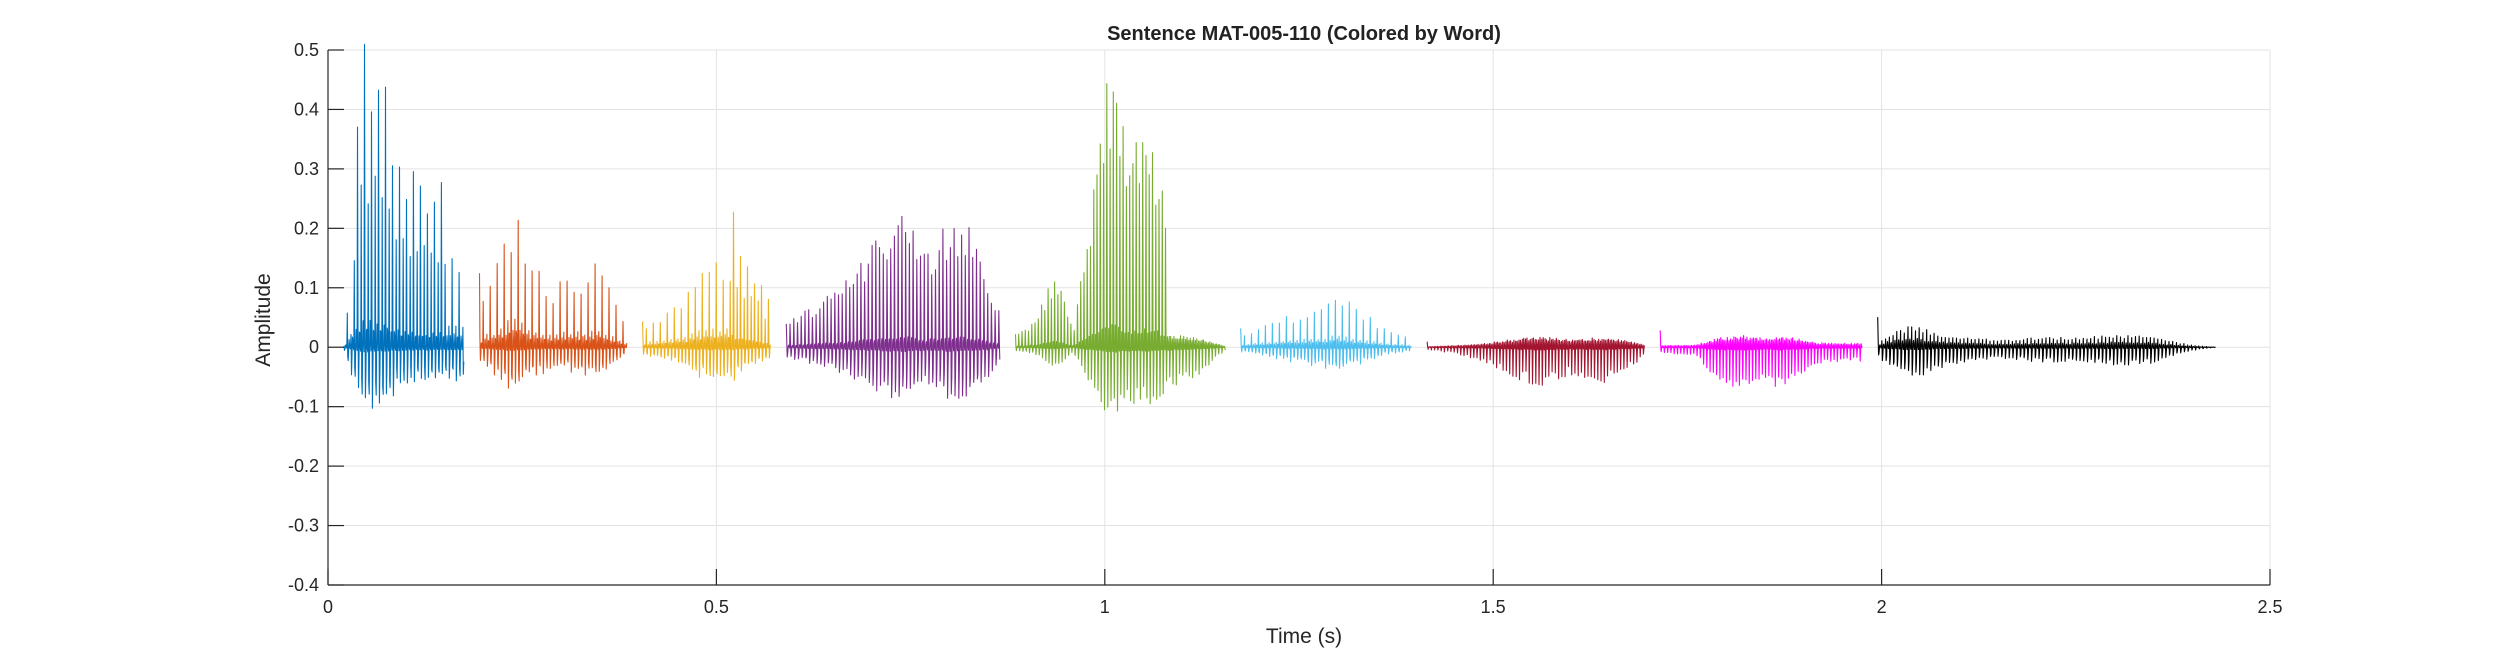 This screenshot has width=2500, height=657. What do you see at coordinates (1304, 636) in the screenshot?
I see `x-axis-label: Time (s)` at bounding box center [1304, 636].